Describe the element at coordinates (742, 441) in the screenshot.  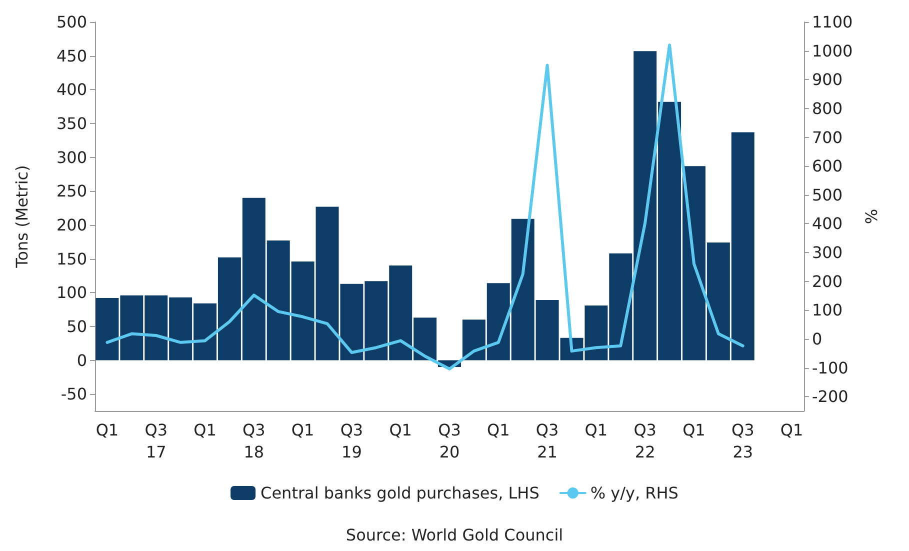
I see `x-tick-label: Q3 23` at that location.